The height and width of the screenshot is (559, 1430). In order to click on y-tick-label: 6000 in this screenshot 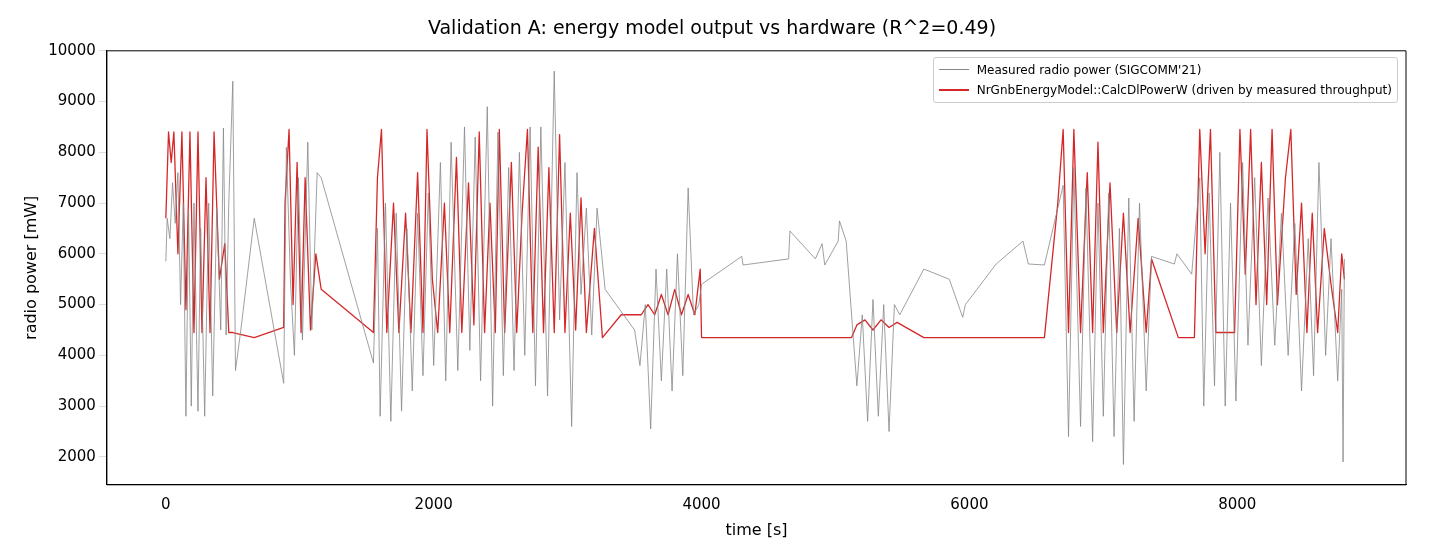, I will do `click(76, 252)`.